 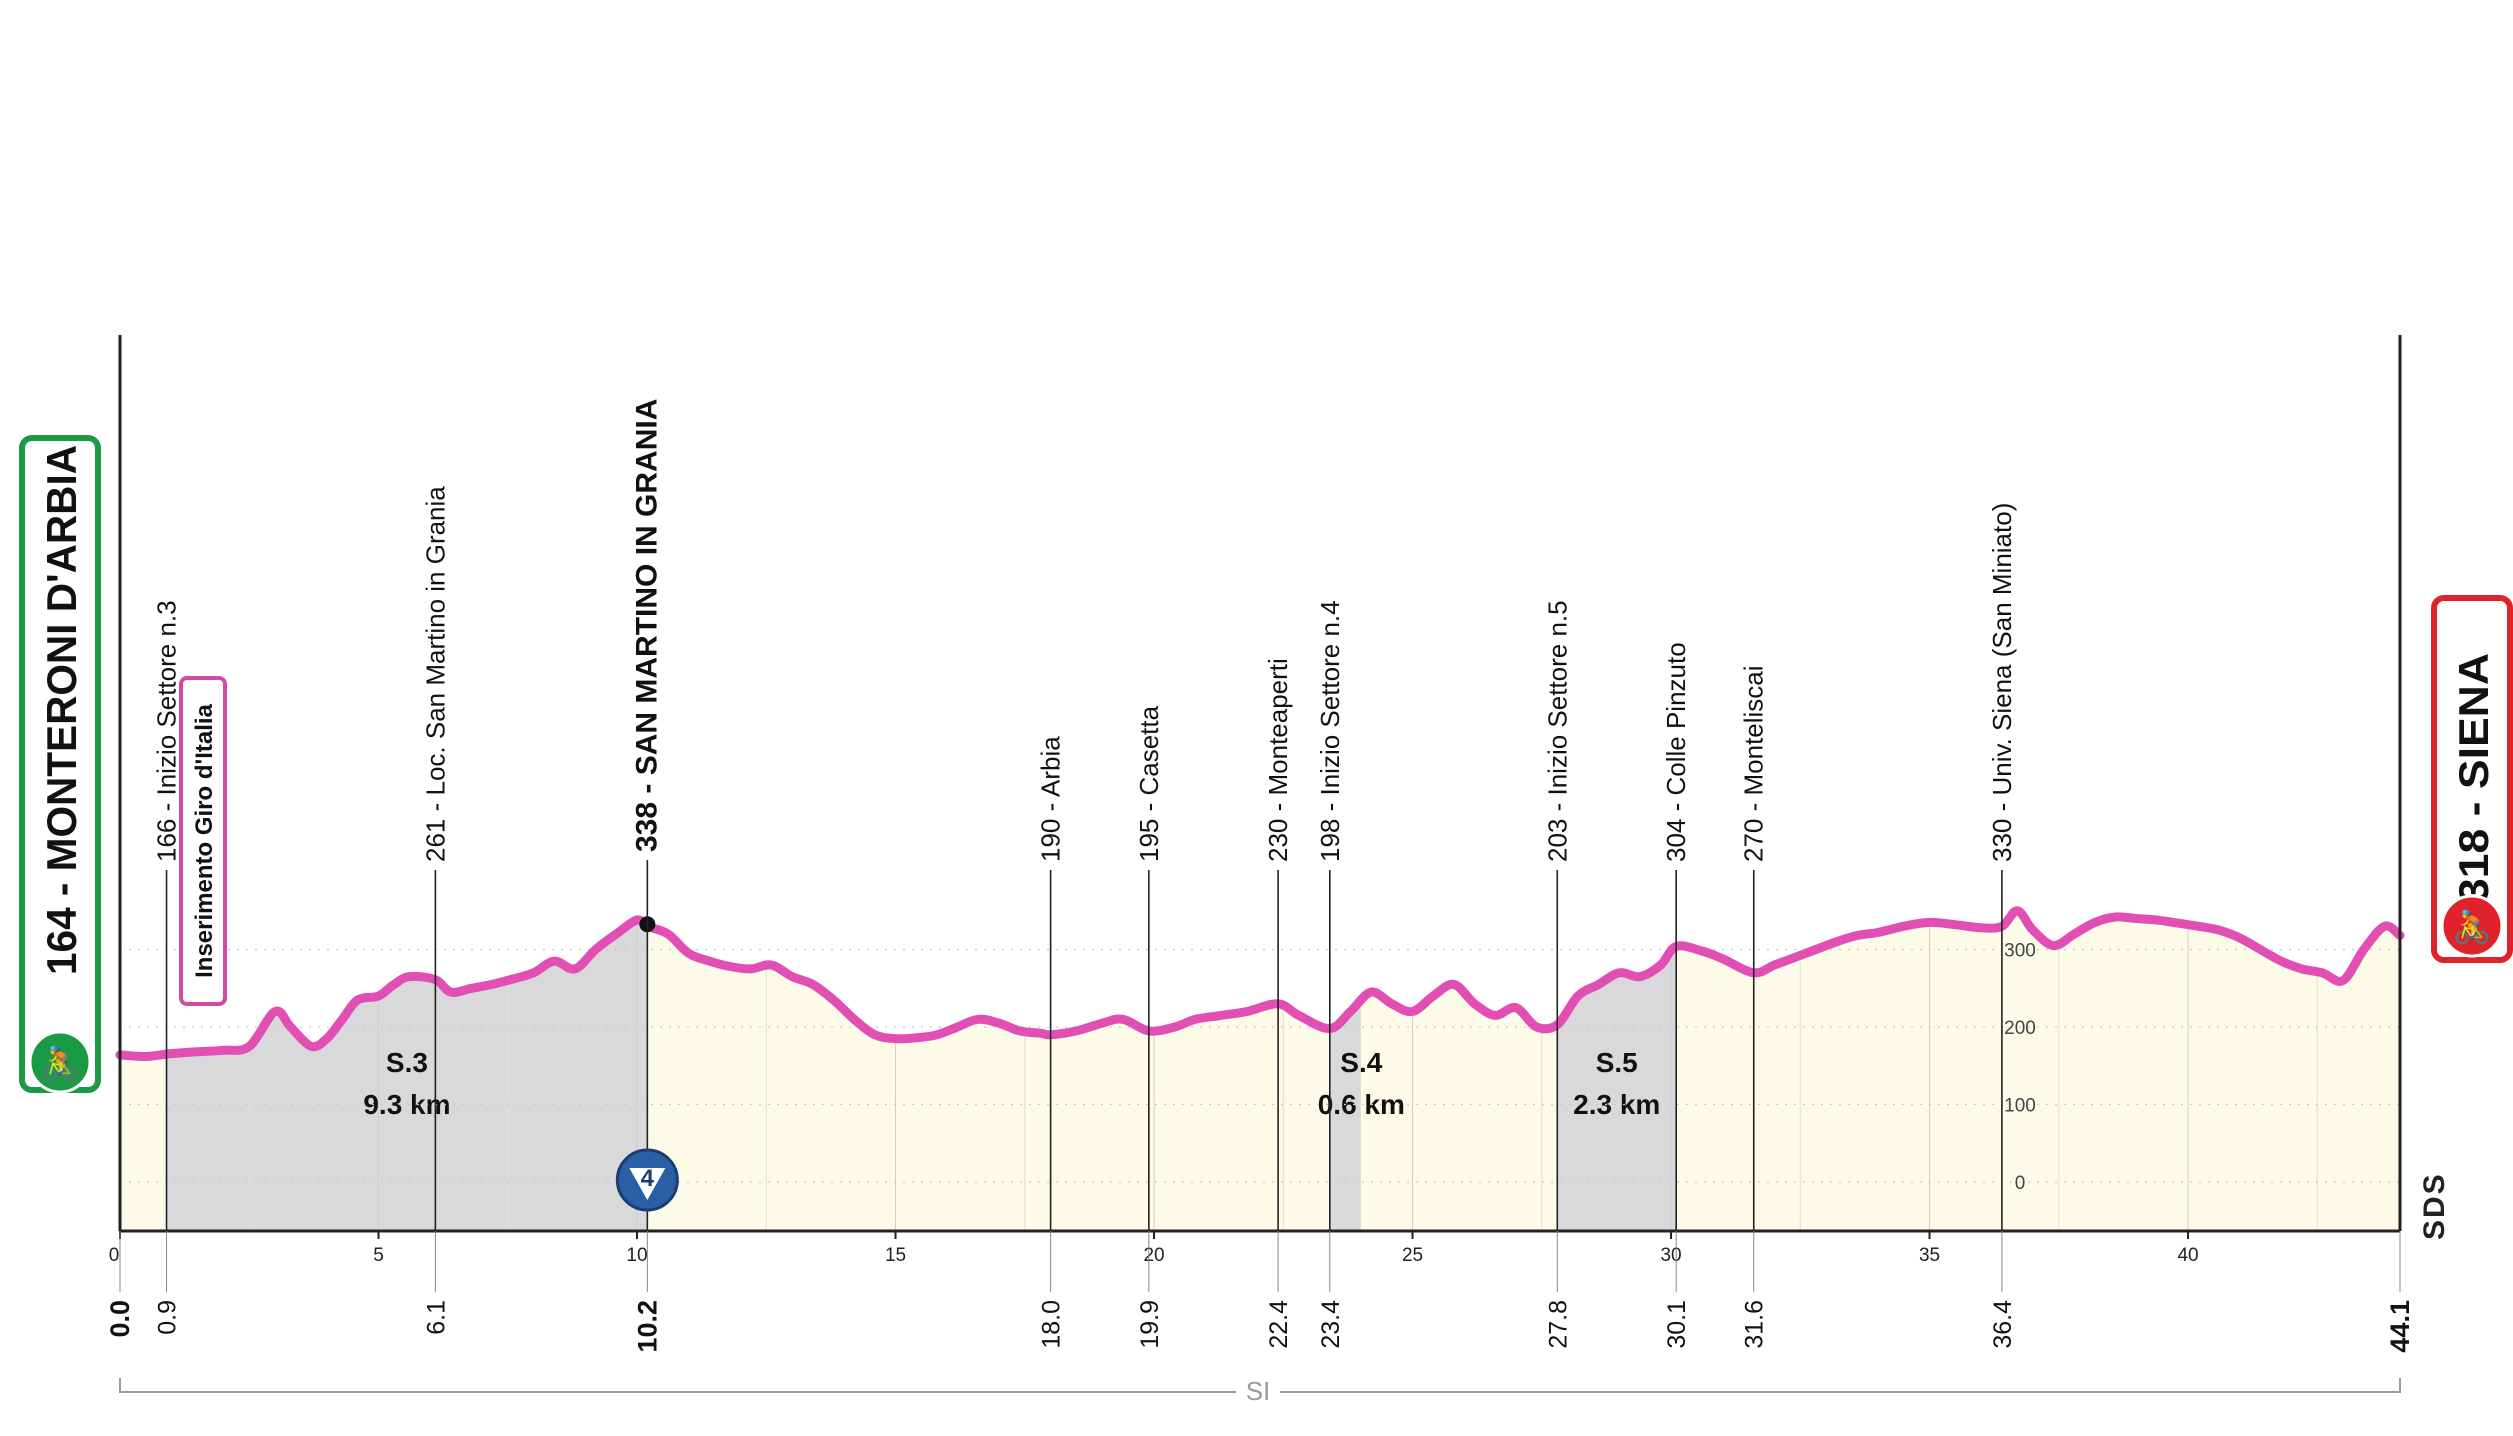 I want to click on km-marked-label: 44.1, so click(x=2400, y=1326).